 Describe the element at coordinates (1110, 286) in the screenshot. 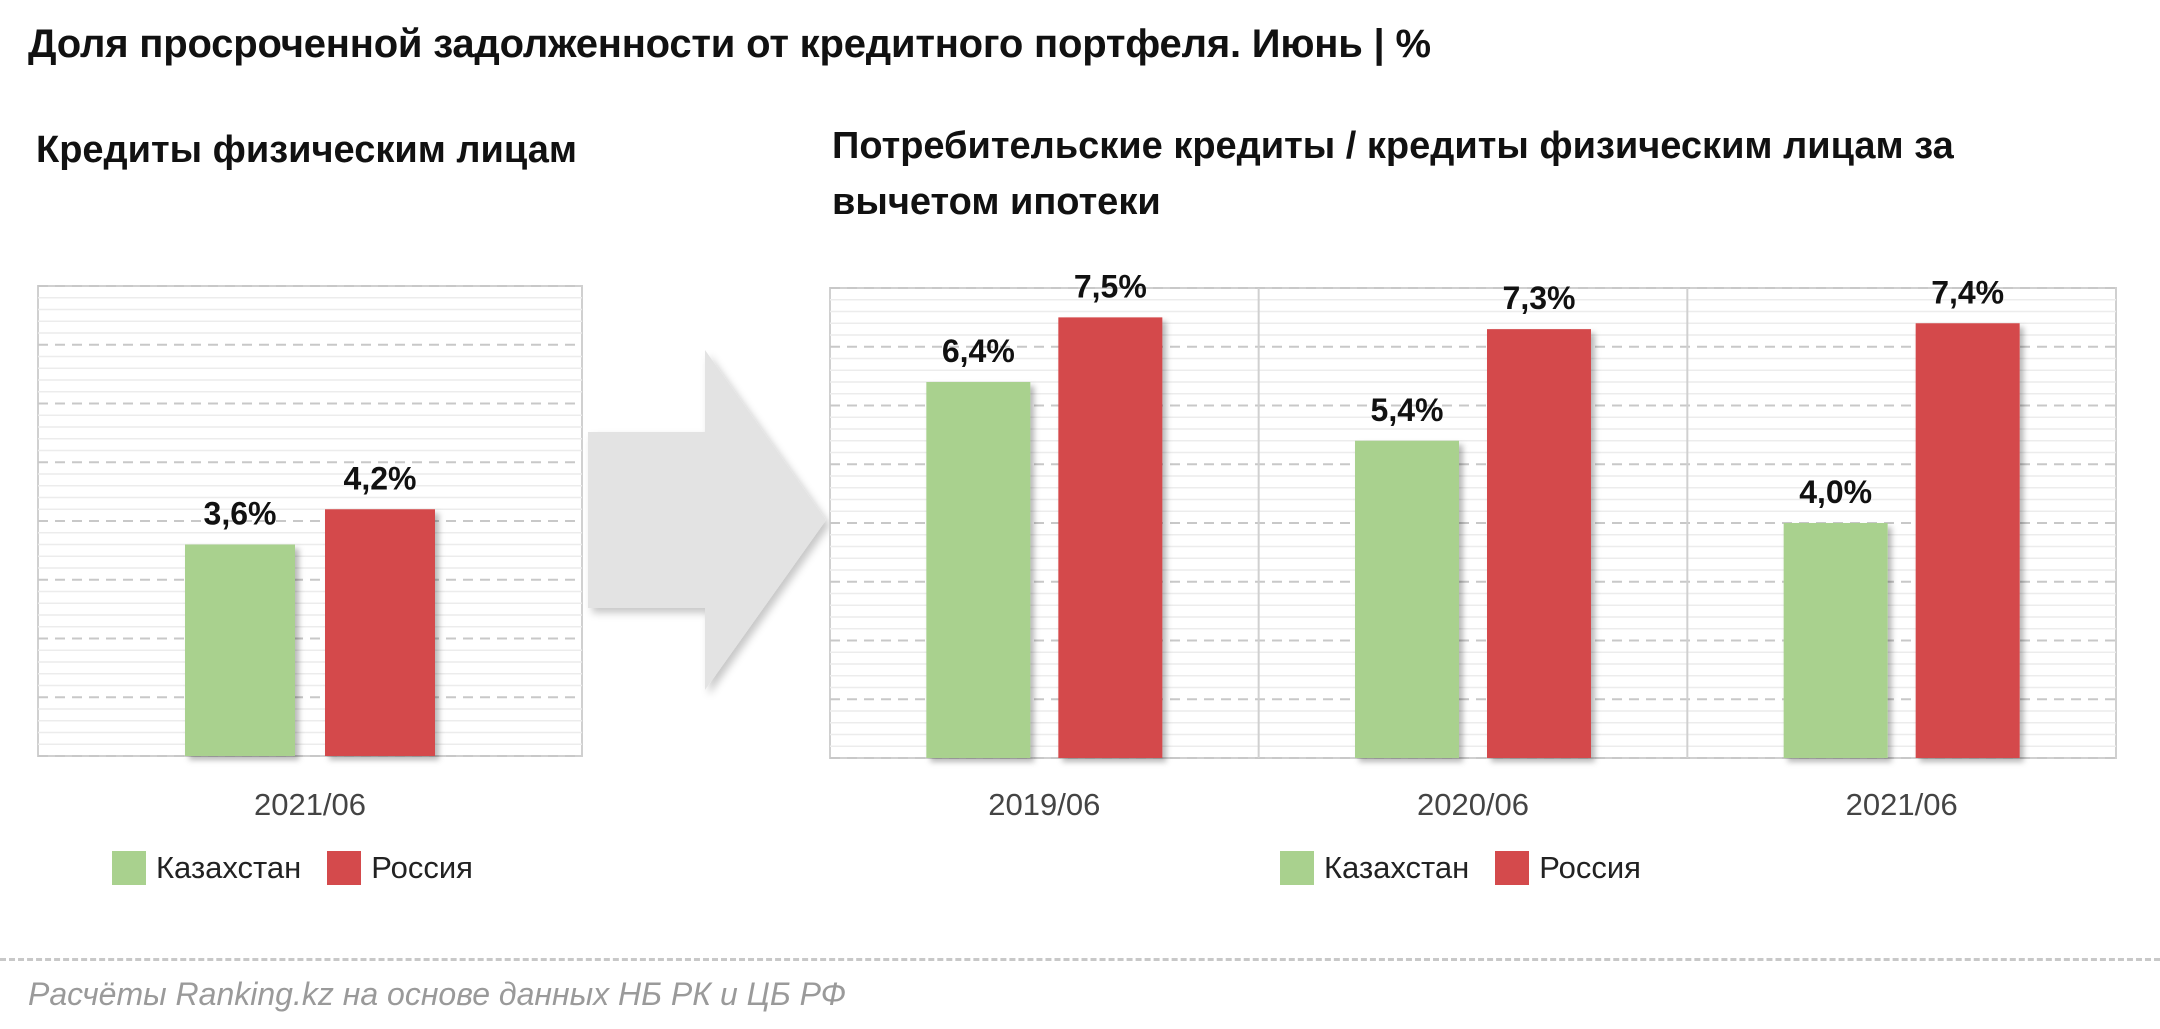

I see `data-label-russia-2019-06: 7,5%` at that location.